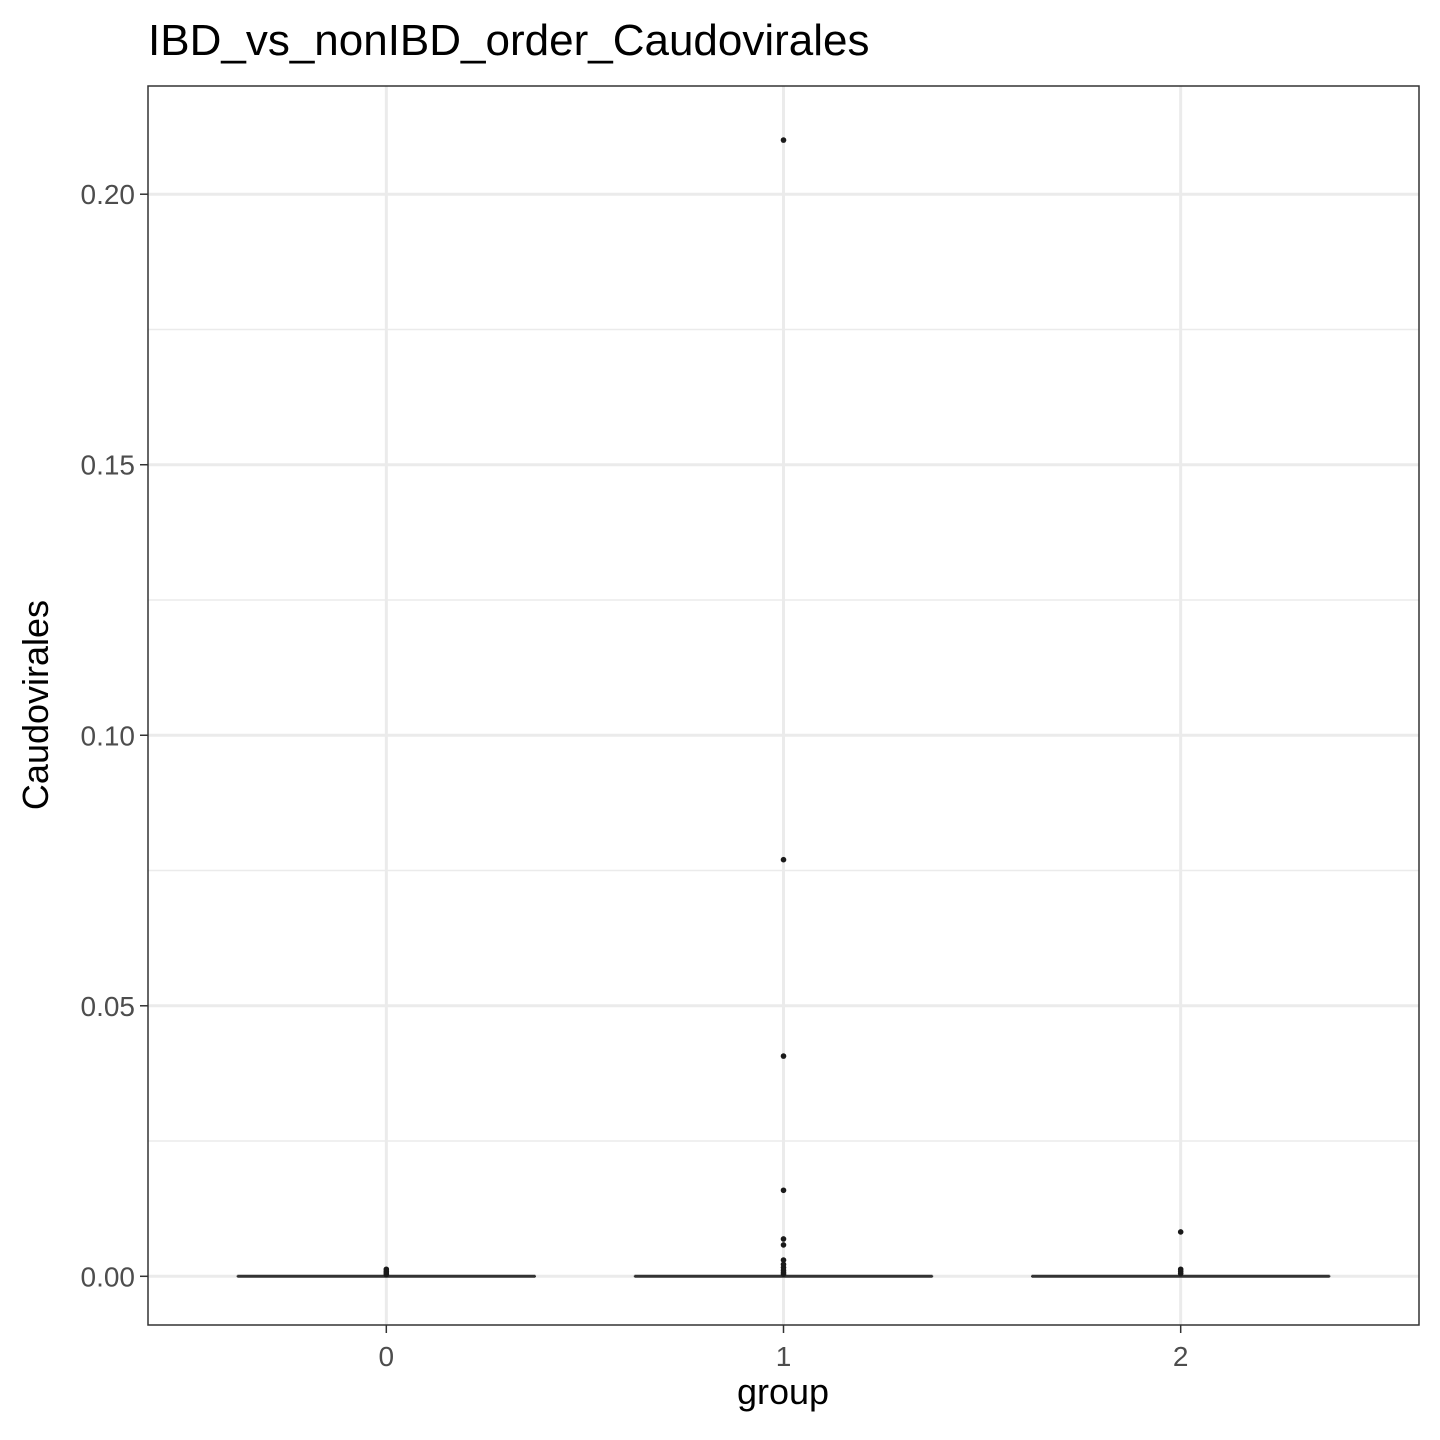  I want to click on x-tick-label: 2, so click(1181, 1356).